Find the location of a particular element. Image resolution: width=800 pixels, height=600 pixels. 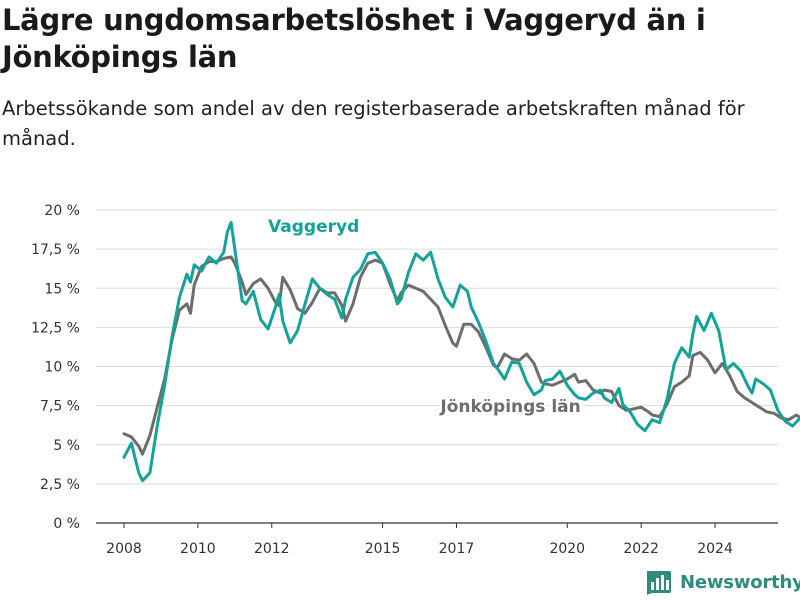

y-tick-label: 12,5 % is located at coordinates (55, 328).